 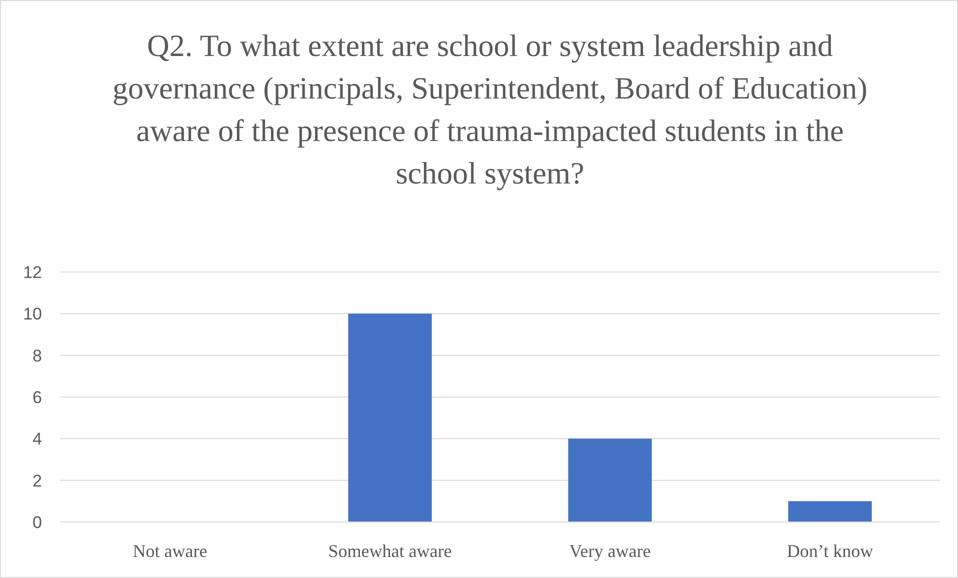 What do you see at coordinates (37, 439) in the screenshot?
I see `y-tick-label: 4` at bounding box center [37, 439].